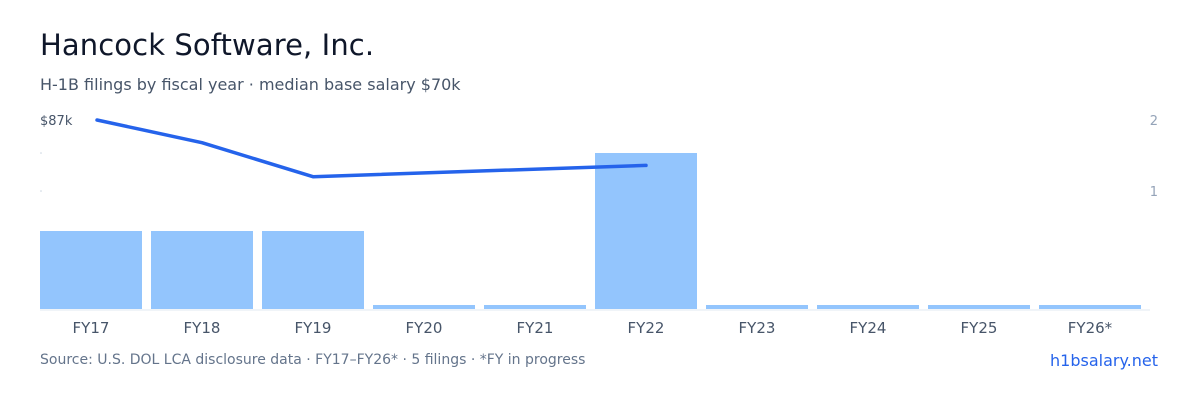 The width and height of the screenshot is (1200, 400). I want to click on x-tick-label: FY20, so click(424, 328).